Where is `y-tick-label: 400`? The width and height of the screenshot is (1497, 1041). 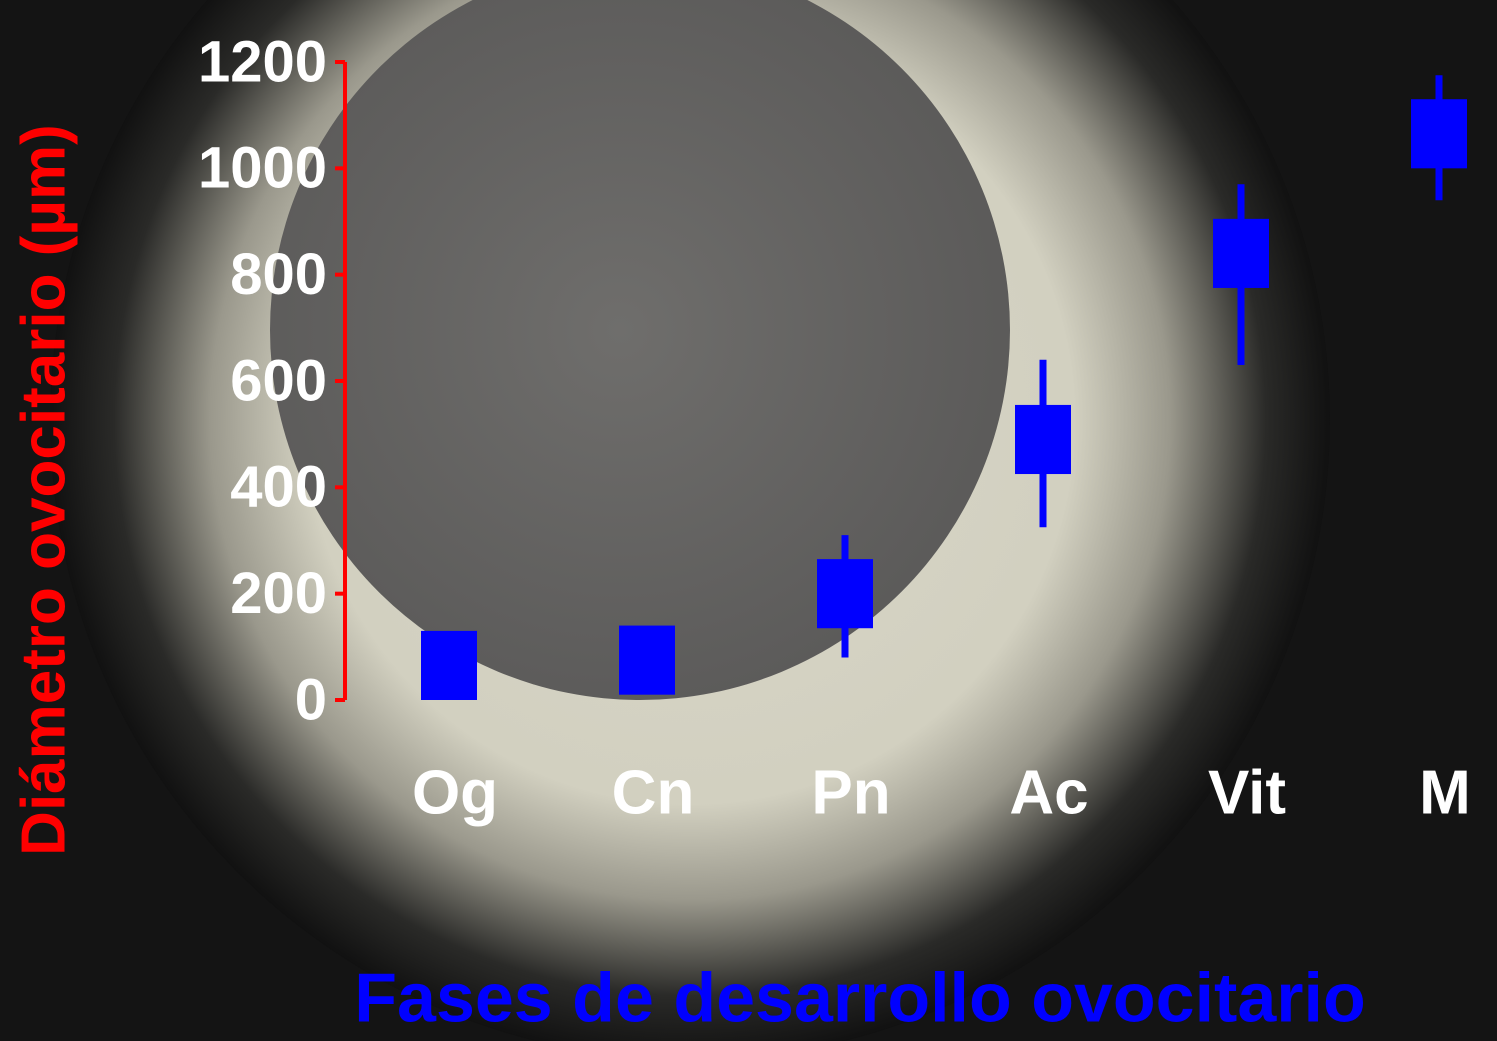
y-tick-label: 400 is located at coordinates (278, 487).